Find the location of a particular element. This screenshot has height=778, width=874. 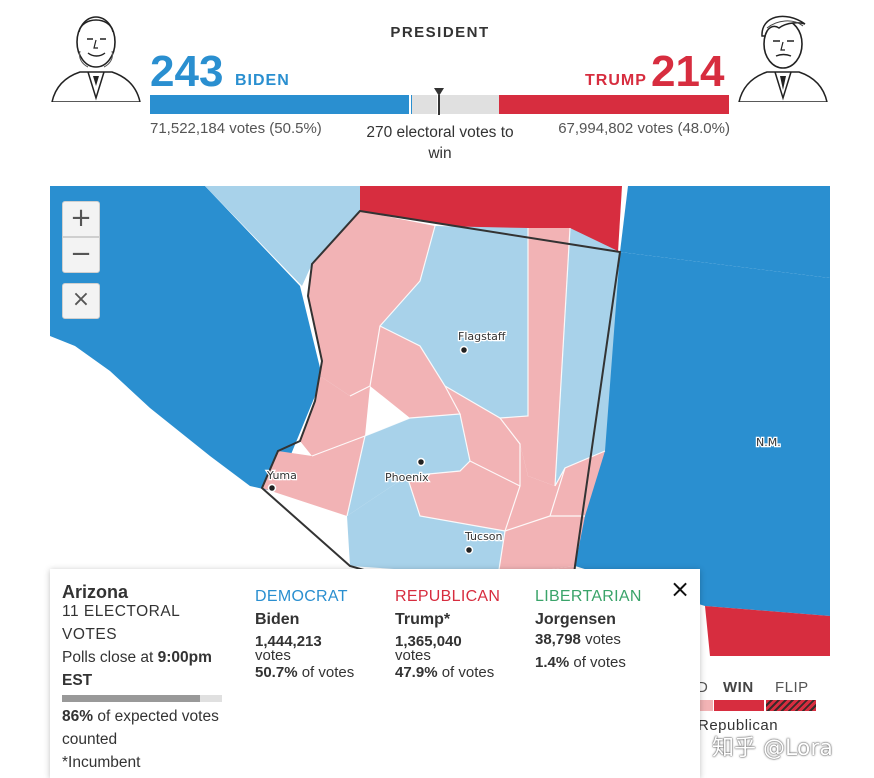

phoenix-marker is located at coordinates (421, 462).